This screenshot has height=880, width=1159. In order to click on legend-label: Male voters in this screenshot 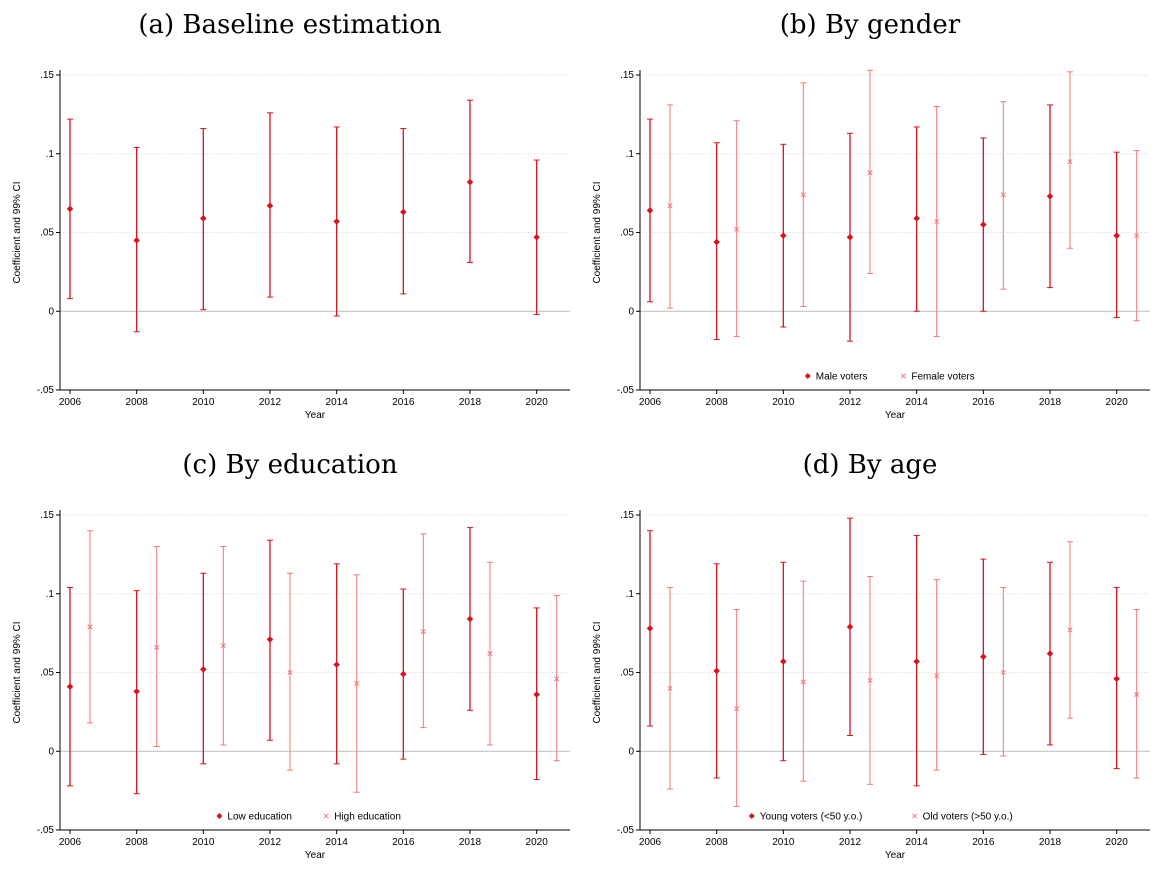, I will do `click(842, 377)`.